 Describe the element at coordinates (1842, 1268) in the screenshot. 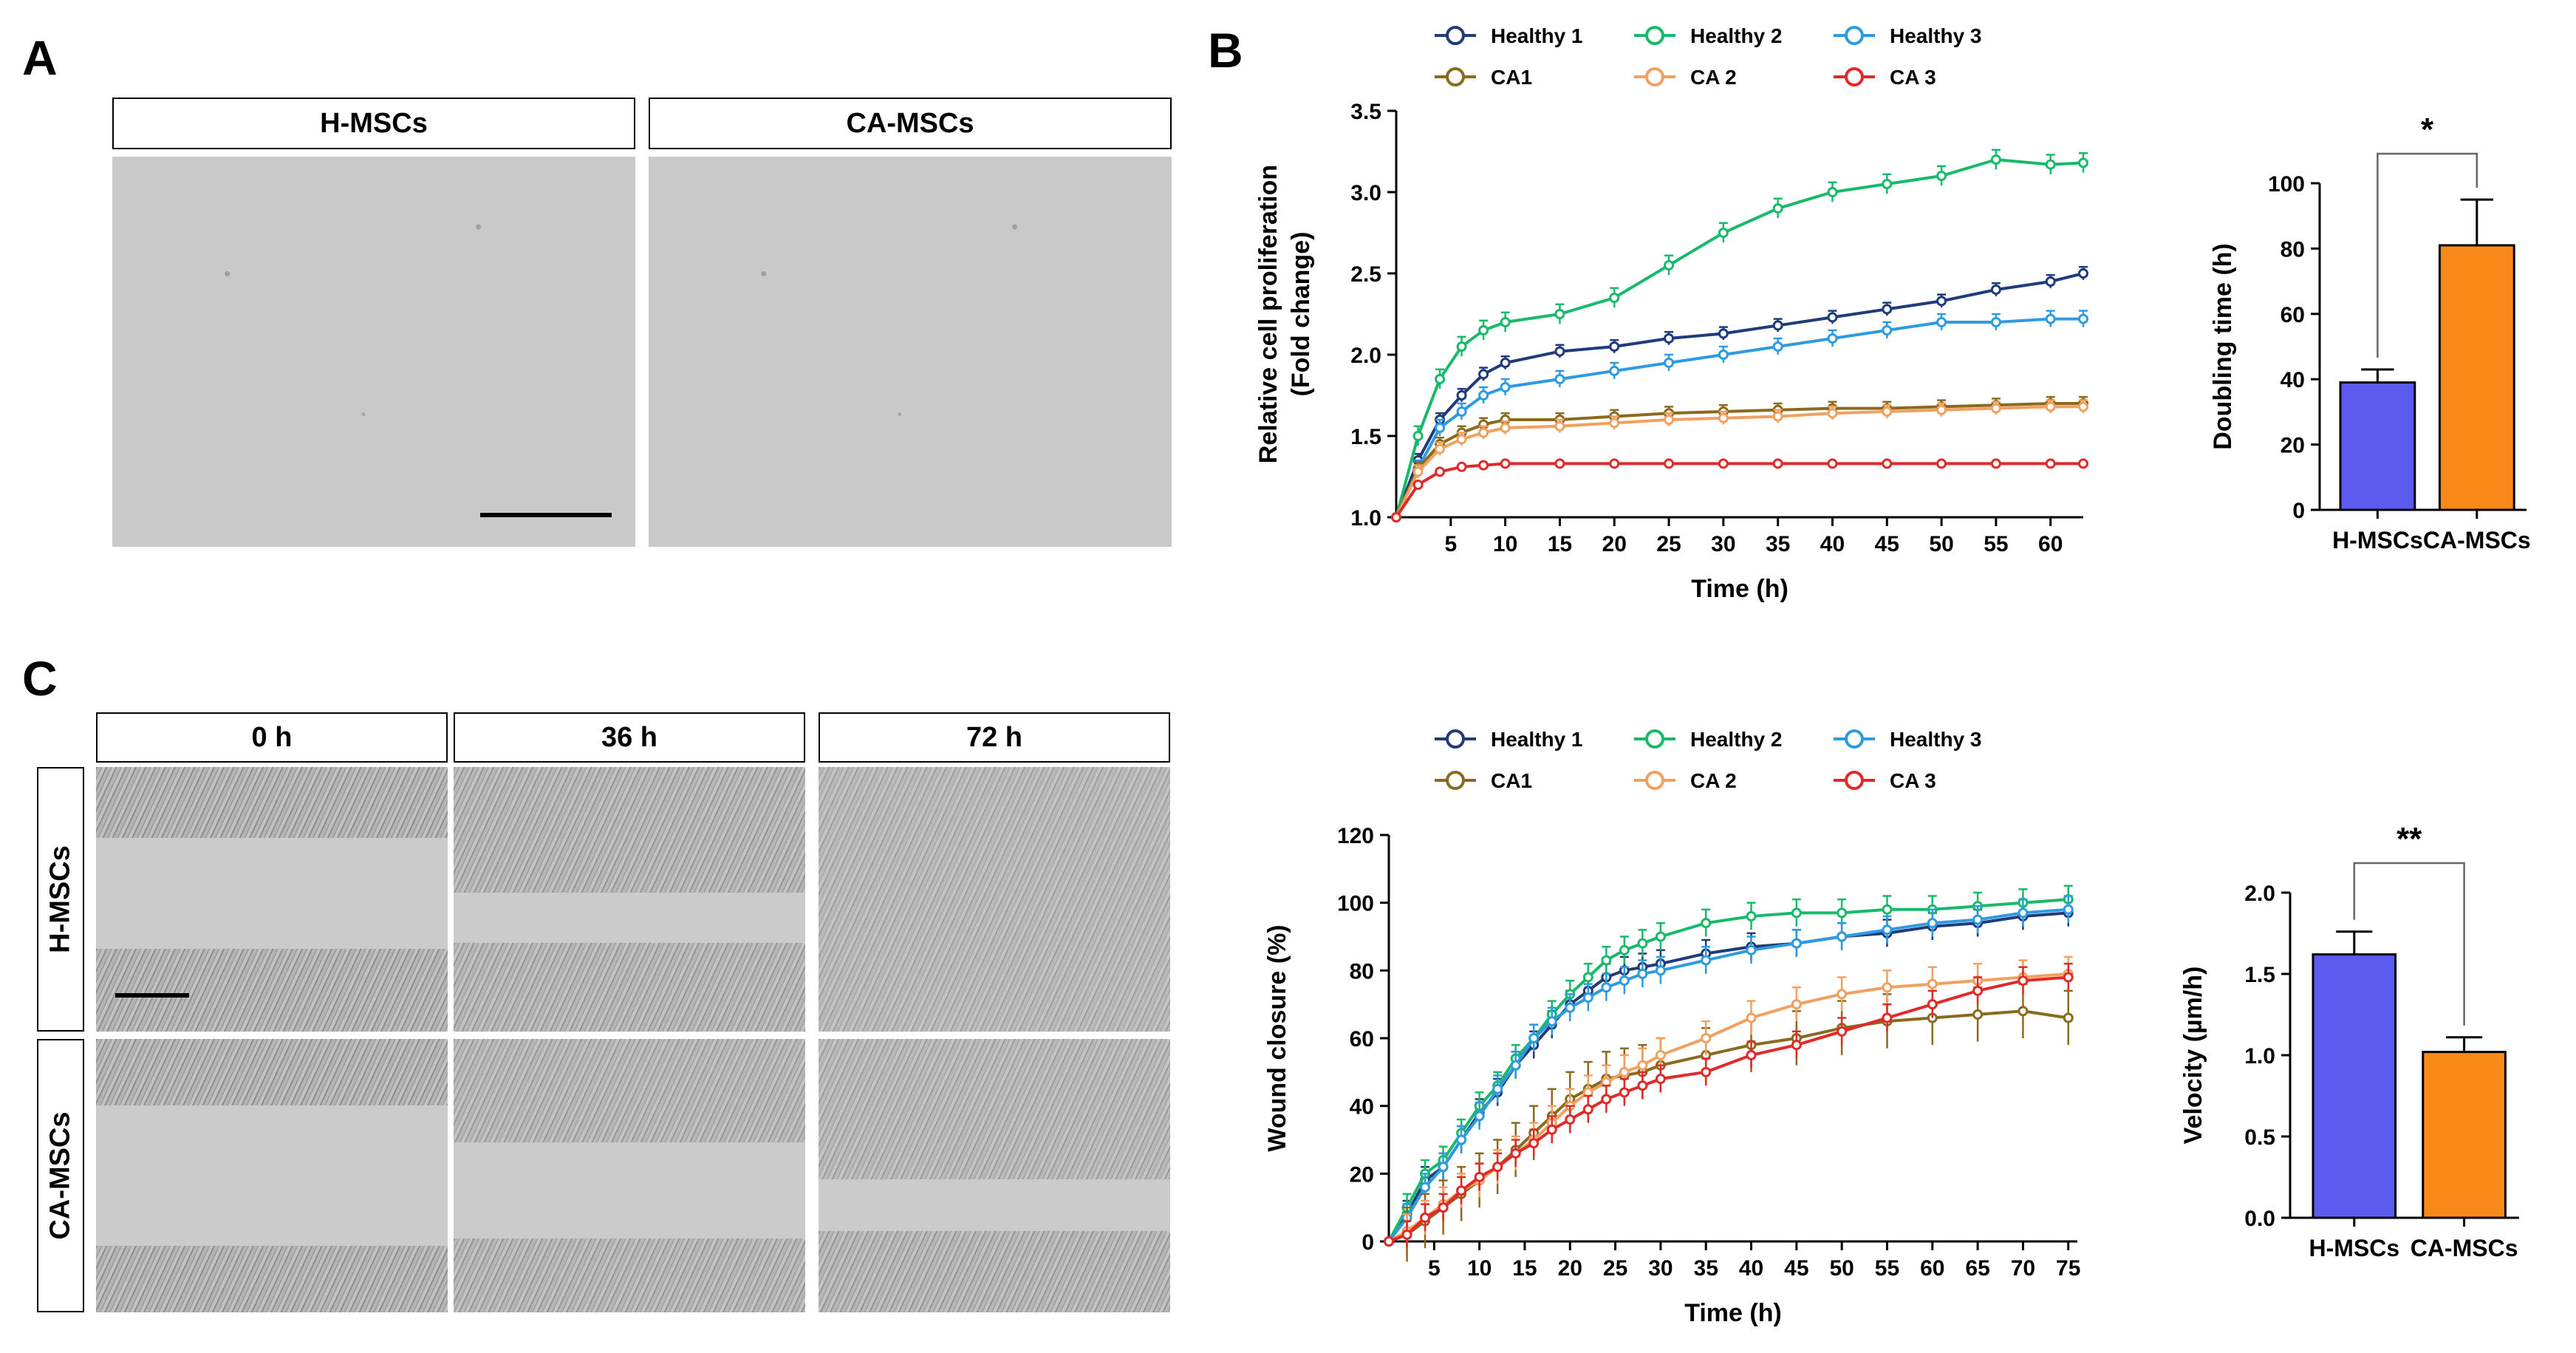

I see `wound-xtick-label: 50` at that location.